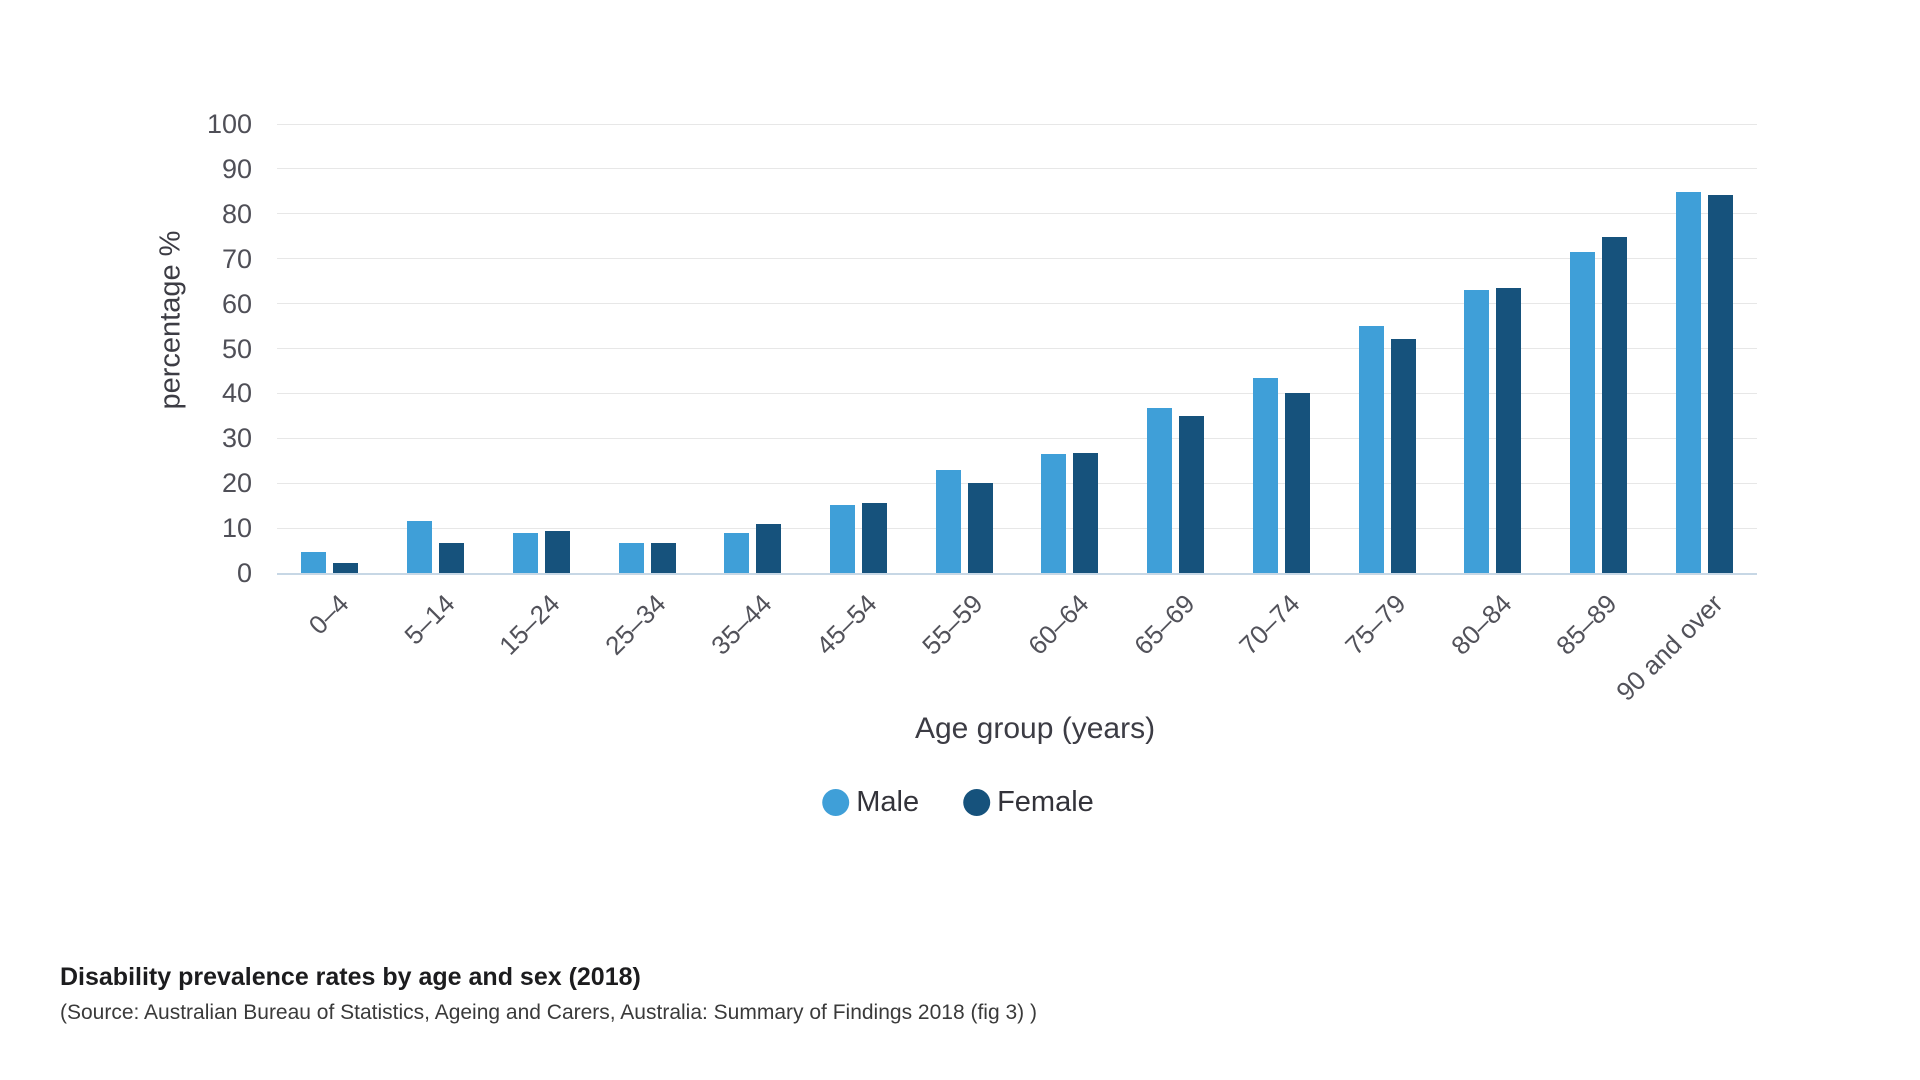 The height and width of the screenshot is (1080, 1920). Describe the element at coordinates (1582, 412) in the screenshot. I see `bar-male-85–89` at that location.